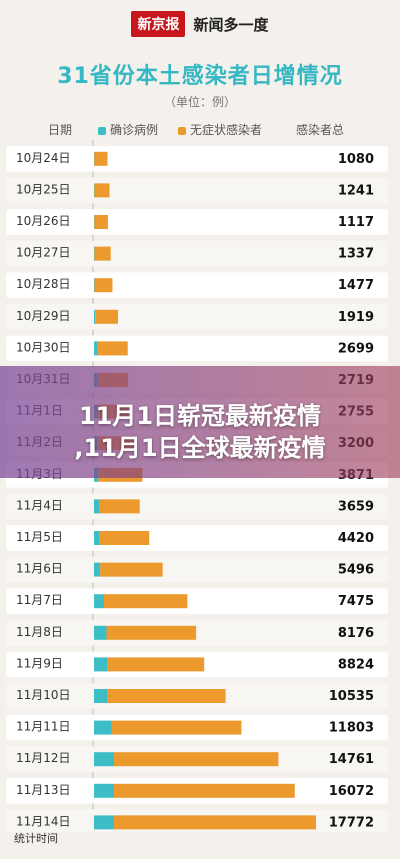 This screenshot has width=400, height=859. Describe the element at coordinates (356, 506) in the screenshot. I see `total-label: 3659` at that location.